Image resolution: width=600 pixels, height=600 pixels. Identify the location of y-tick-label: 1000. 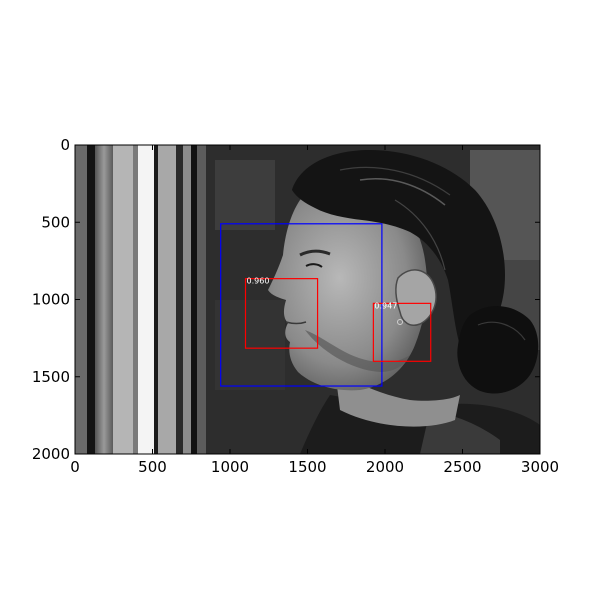
(51, 300).